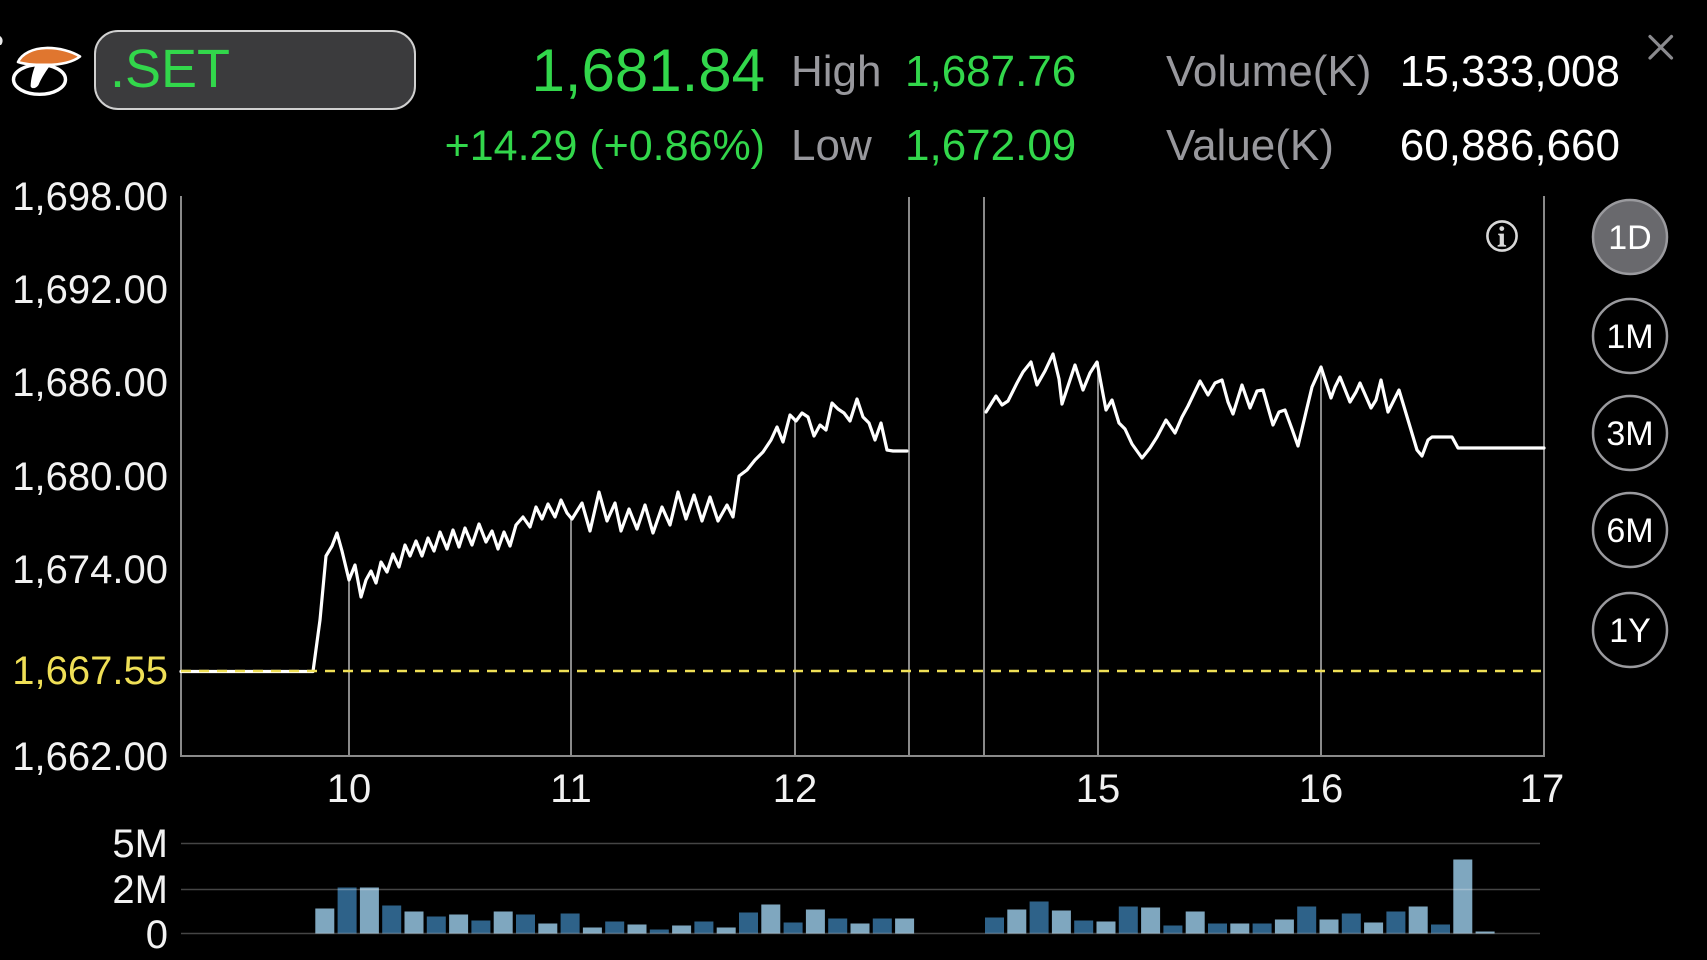 The image size is (1707, 960). I want to click on svg-text: 6M, so click(1629, 531).